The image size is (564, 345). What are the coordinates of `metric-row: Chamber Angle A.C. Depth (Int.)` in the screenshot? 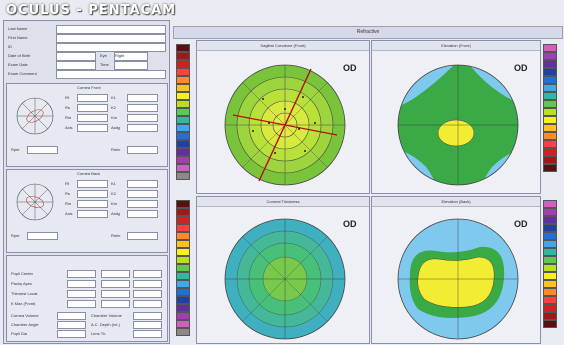 It's located at (88, 325).